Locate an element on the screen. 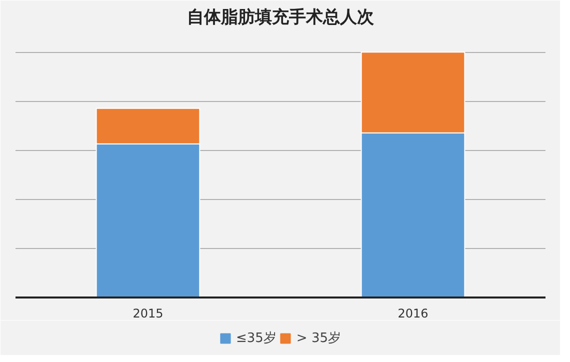 The height and width of the screenshot is (362, 570). x-tick-label: 2015 is located at coordinates (148, 313).